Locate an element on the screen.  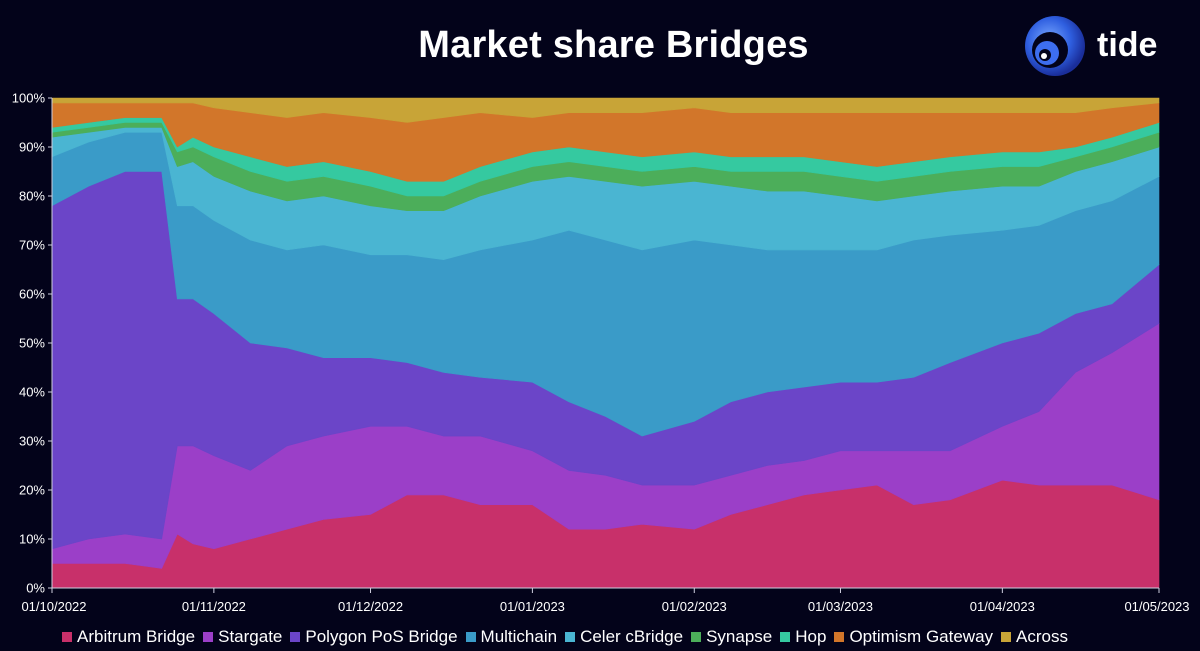
legend-item-polygon-pos-bridge: Polygon PoS Bridge is located at coordinates (374, 637).